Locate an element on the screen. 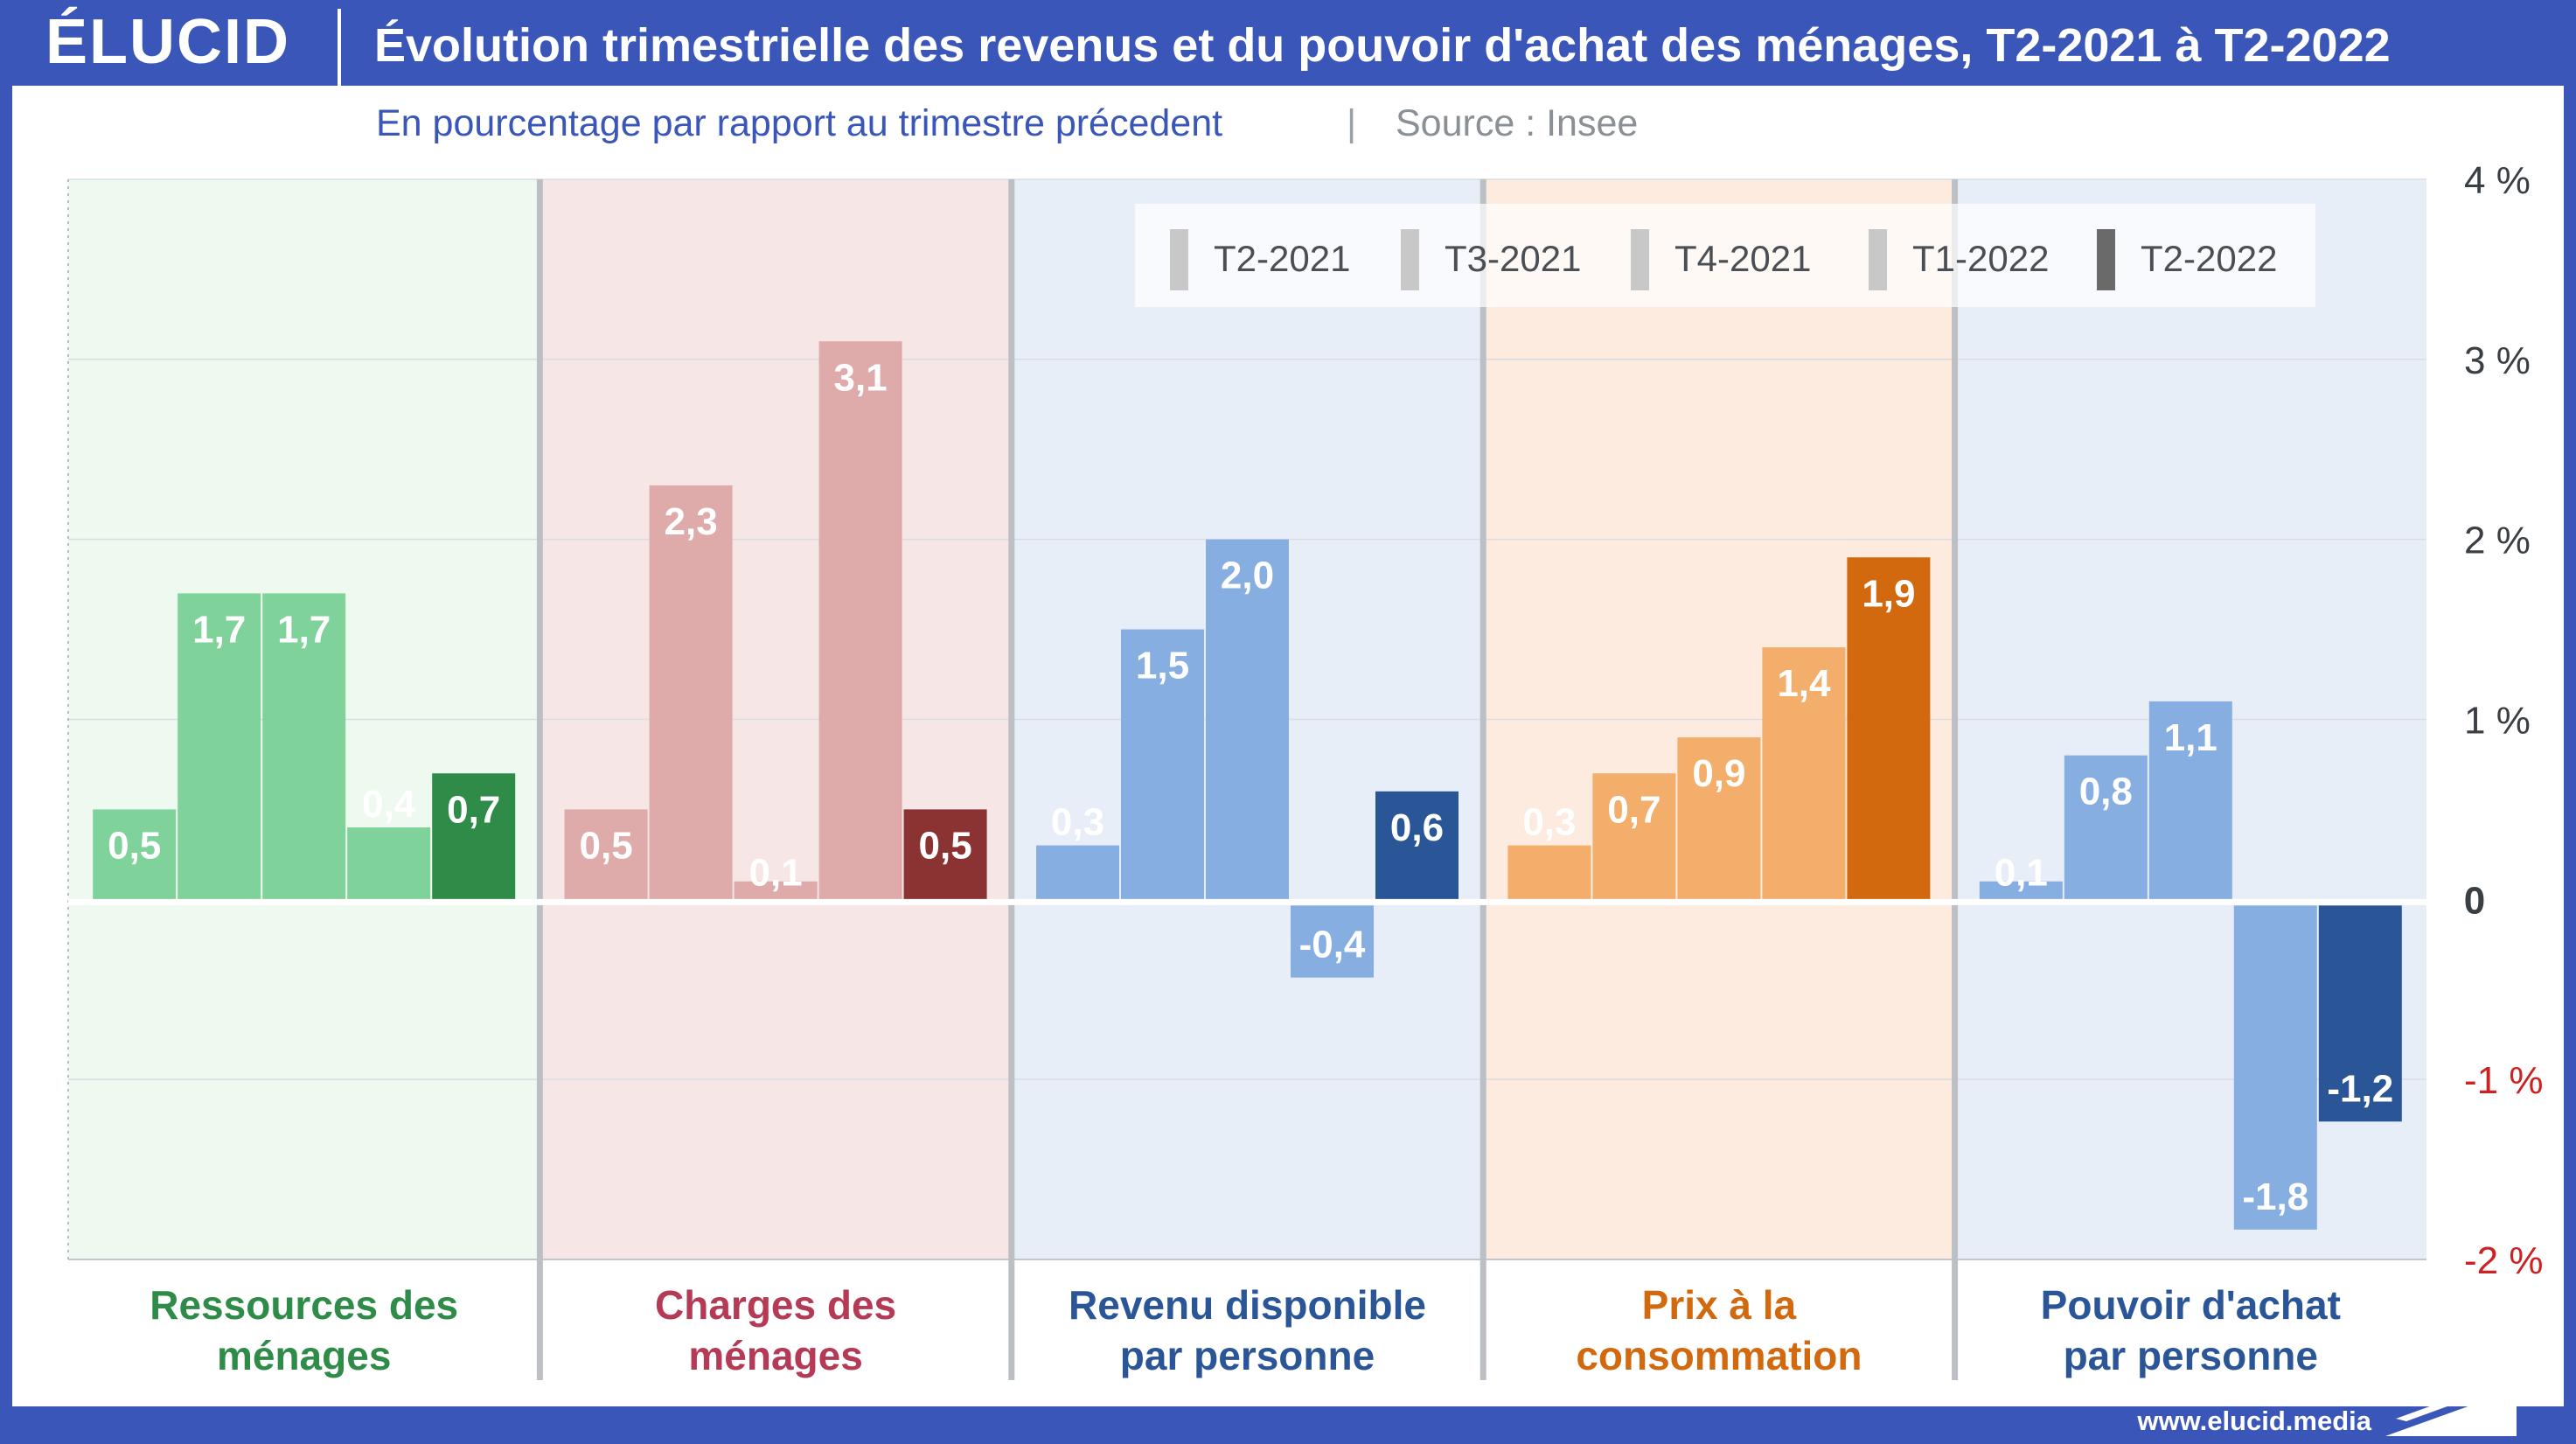 The width and height of the screenshot is (2576, 1444). bar-revenu-T1-2022 is located at coordinates (1332, 942).